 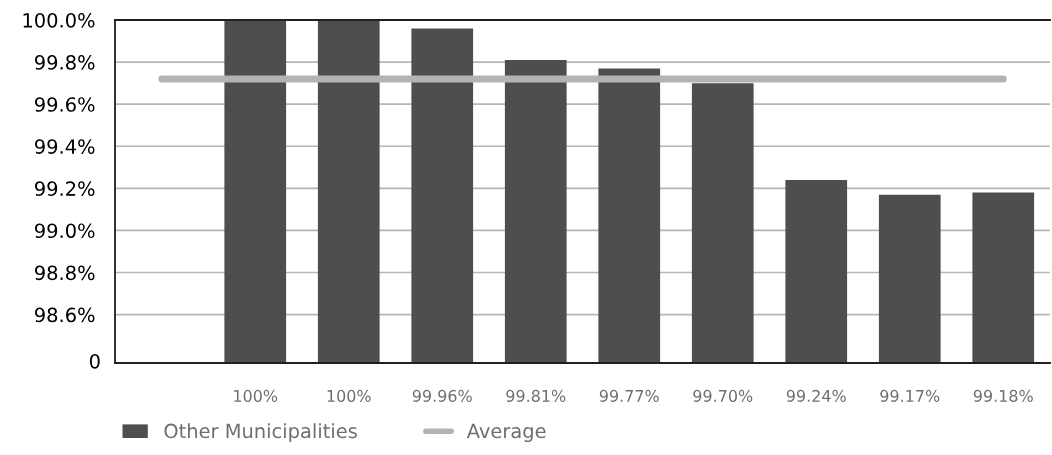 What do you see at coordinates (910, 395) in the screenshot?
I see `data-label: 99.17%` at bounding box center [910, 395].